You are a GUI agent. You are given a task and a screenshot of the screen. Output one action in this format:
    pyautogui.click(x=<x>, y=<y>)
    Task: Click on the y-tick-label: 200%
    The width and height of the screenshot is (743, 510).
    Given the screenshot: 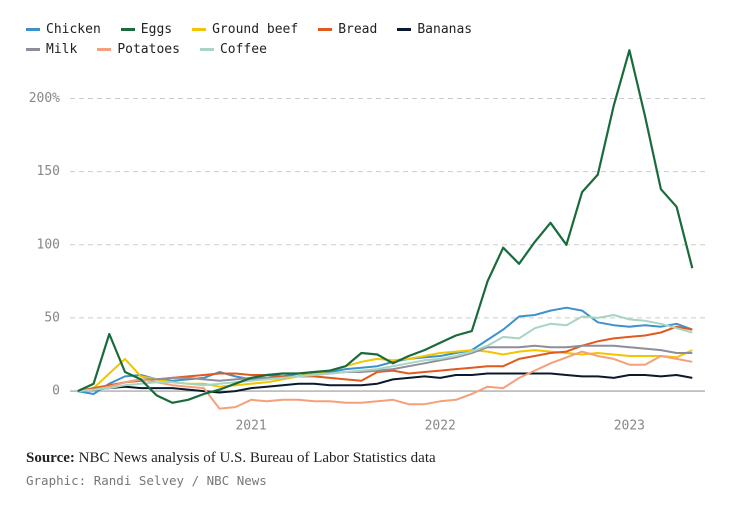 What is the action you would take?
    pyautogui.click(x=44, y=98)
    